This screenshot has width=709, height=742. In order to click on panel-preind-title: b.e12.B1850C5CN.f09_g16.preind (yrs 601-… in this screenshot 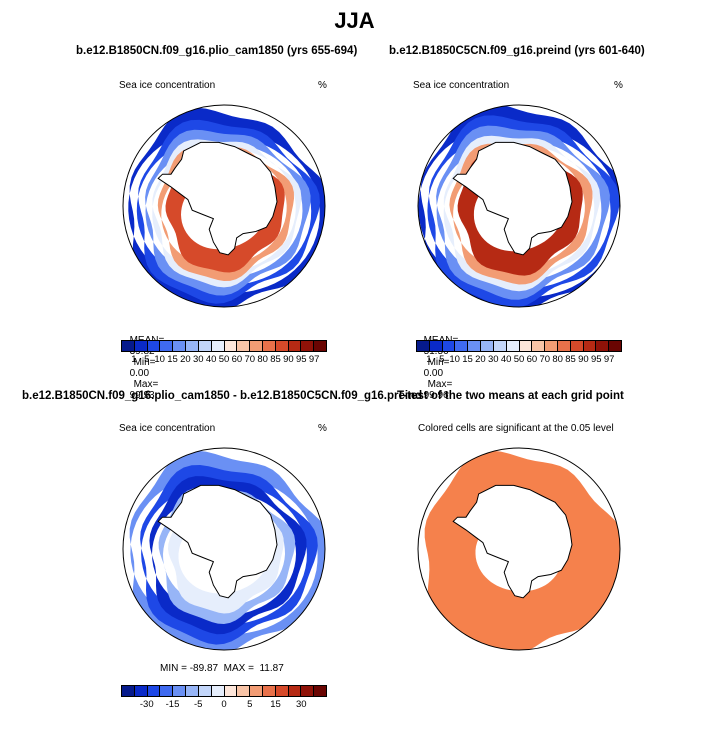, I will do `click(517, 51)`.